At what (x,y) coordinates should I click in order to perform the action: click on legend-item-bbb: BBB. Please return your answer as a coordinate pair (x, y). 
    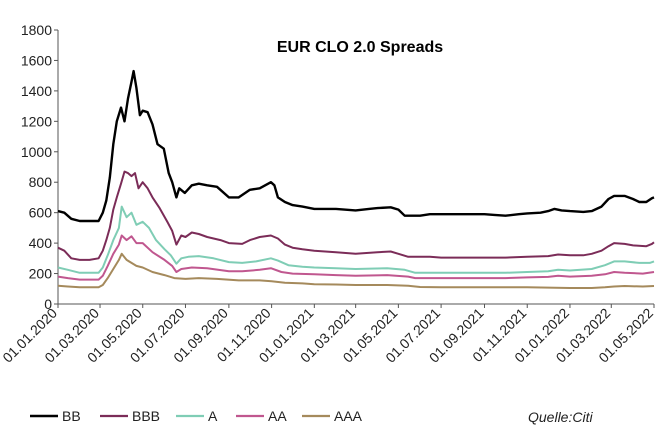
    Looking at the image, I should click on (130, 416).